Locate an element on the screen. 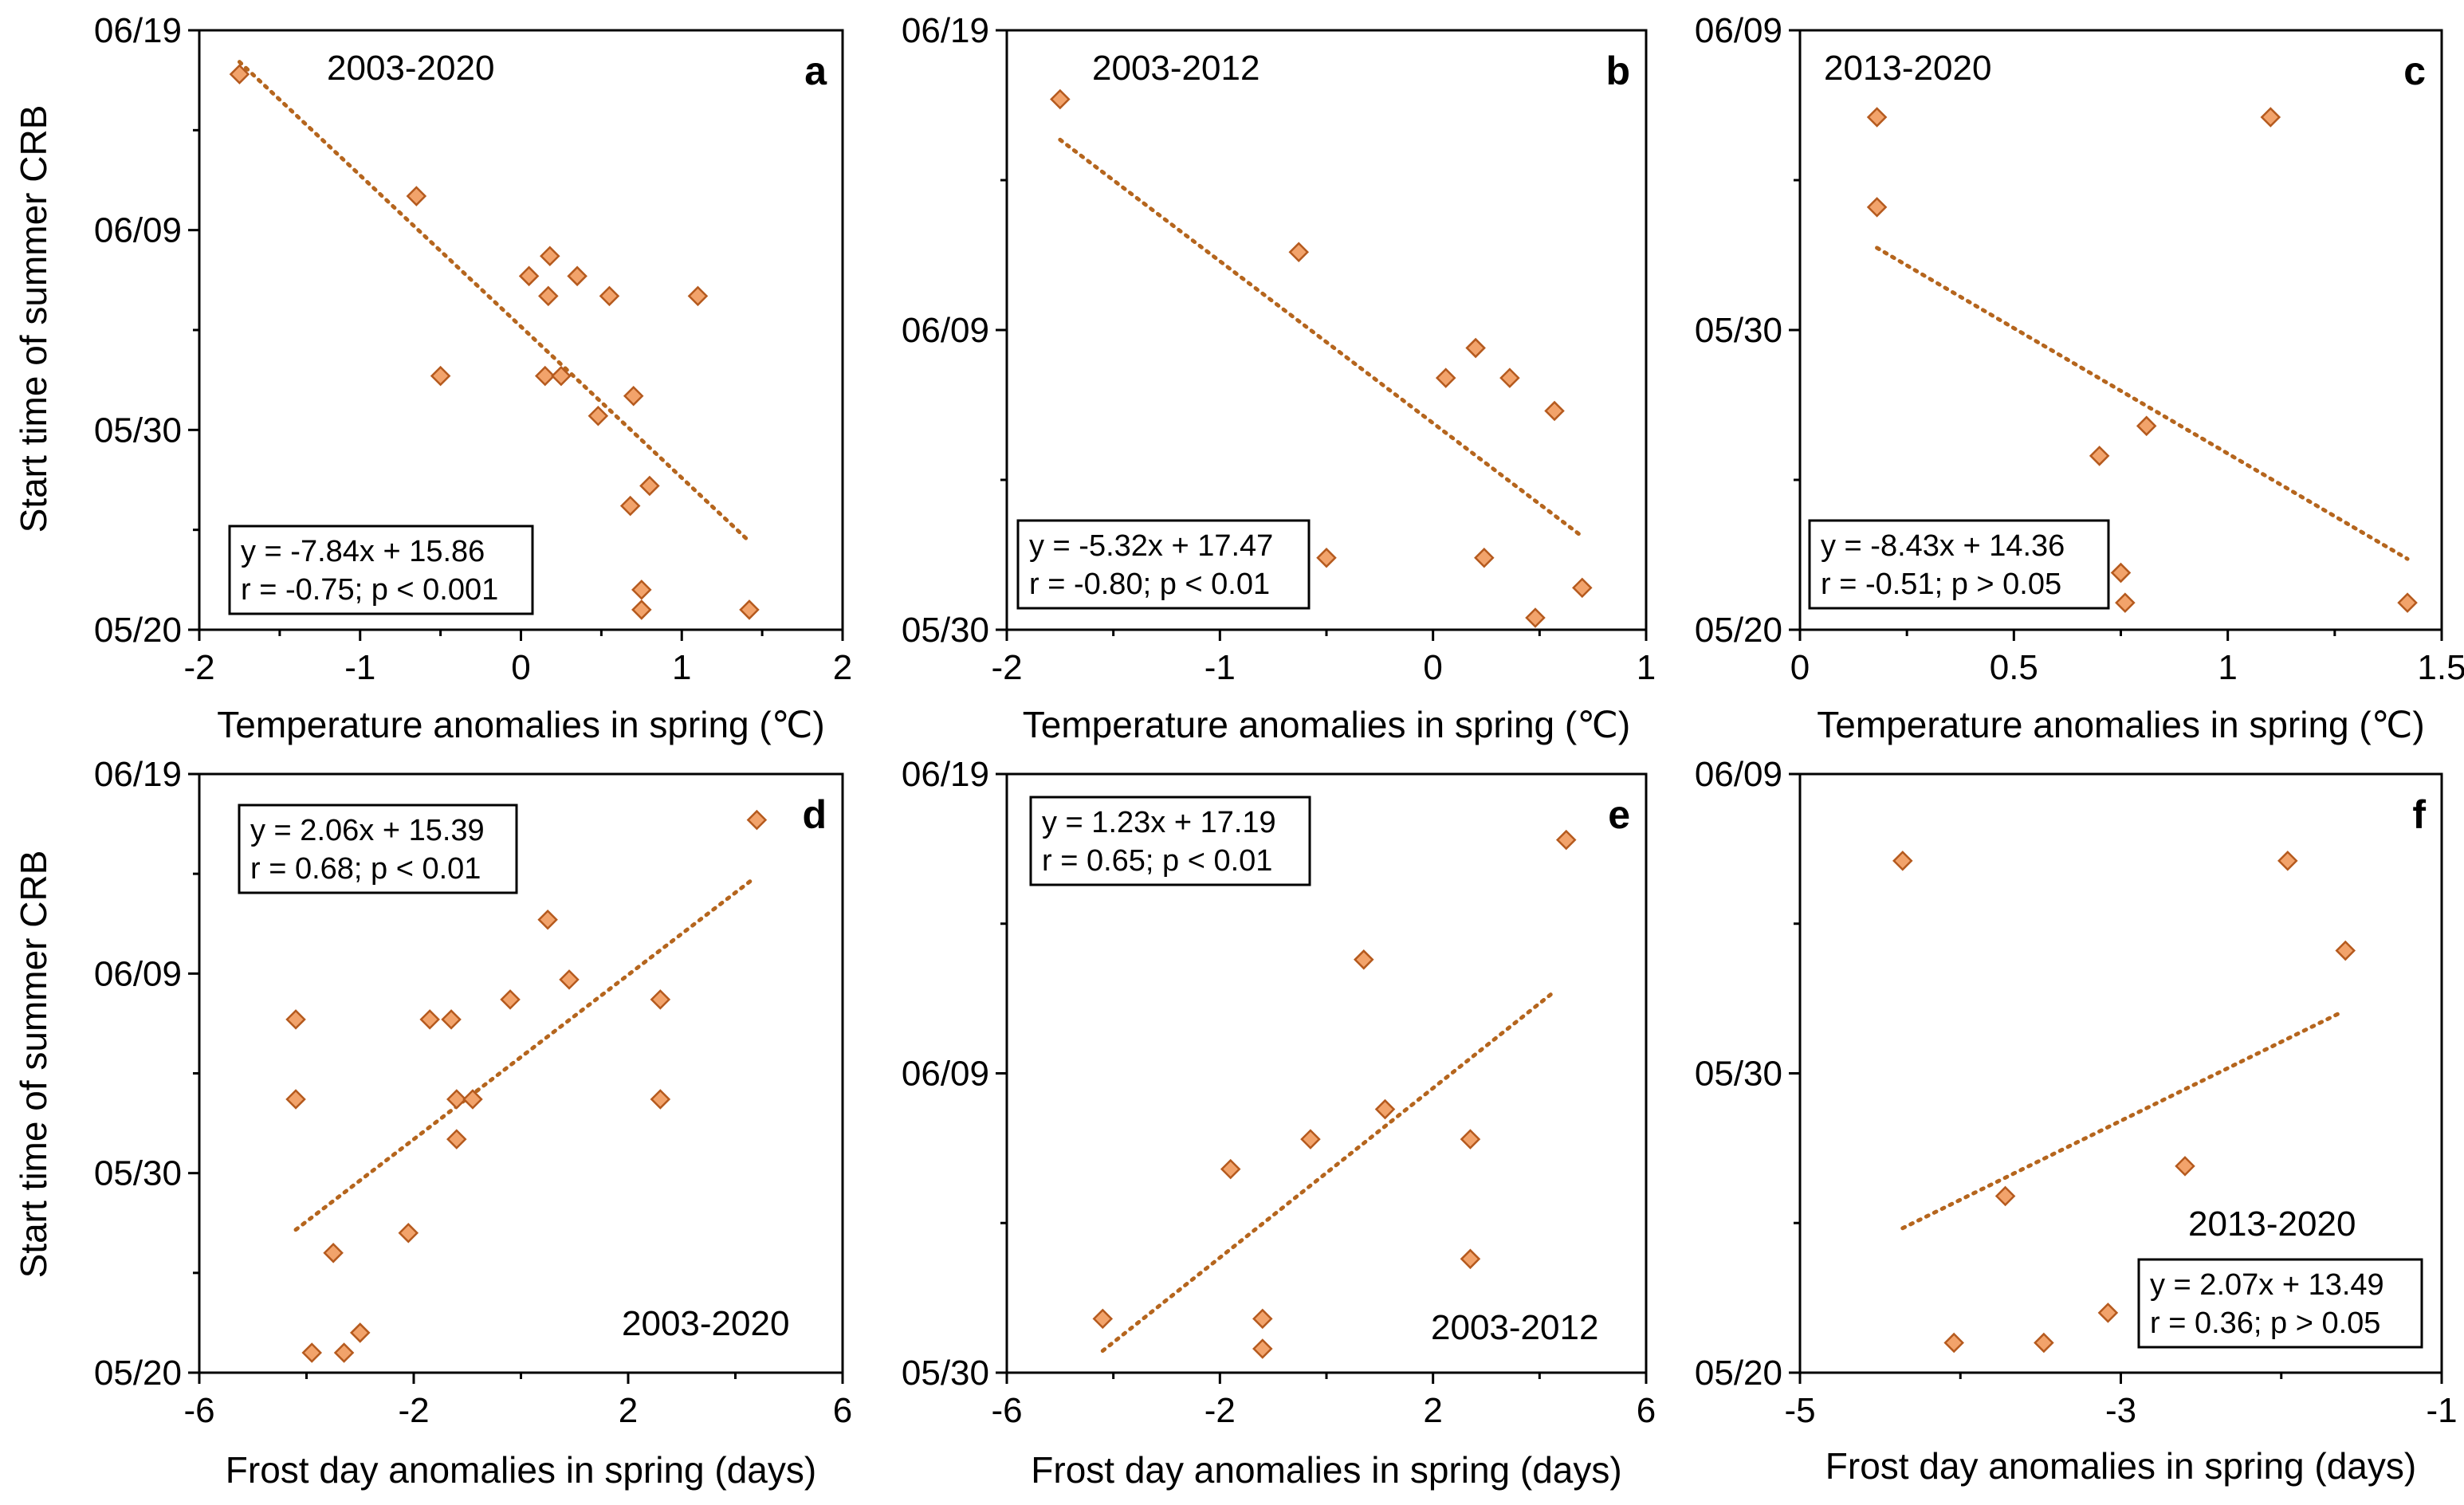  panel-letter: c is located at coordinates (2414, 71).